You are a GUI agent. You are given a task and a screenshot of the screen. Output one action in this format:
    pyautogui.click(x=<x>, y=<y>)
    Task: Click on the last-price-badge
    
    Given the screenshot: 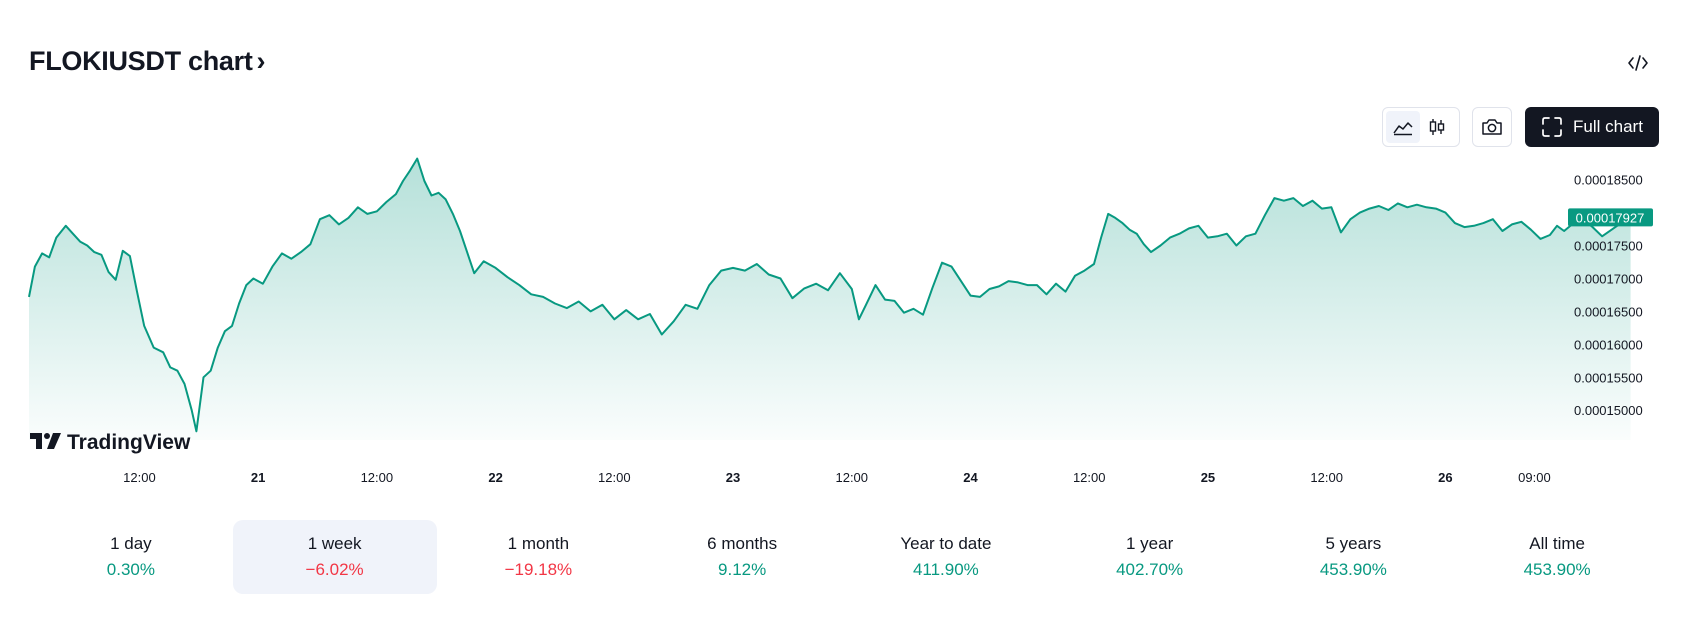 What is the action you would take?
    pyautogui.click(x=1610, y=217)
    